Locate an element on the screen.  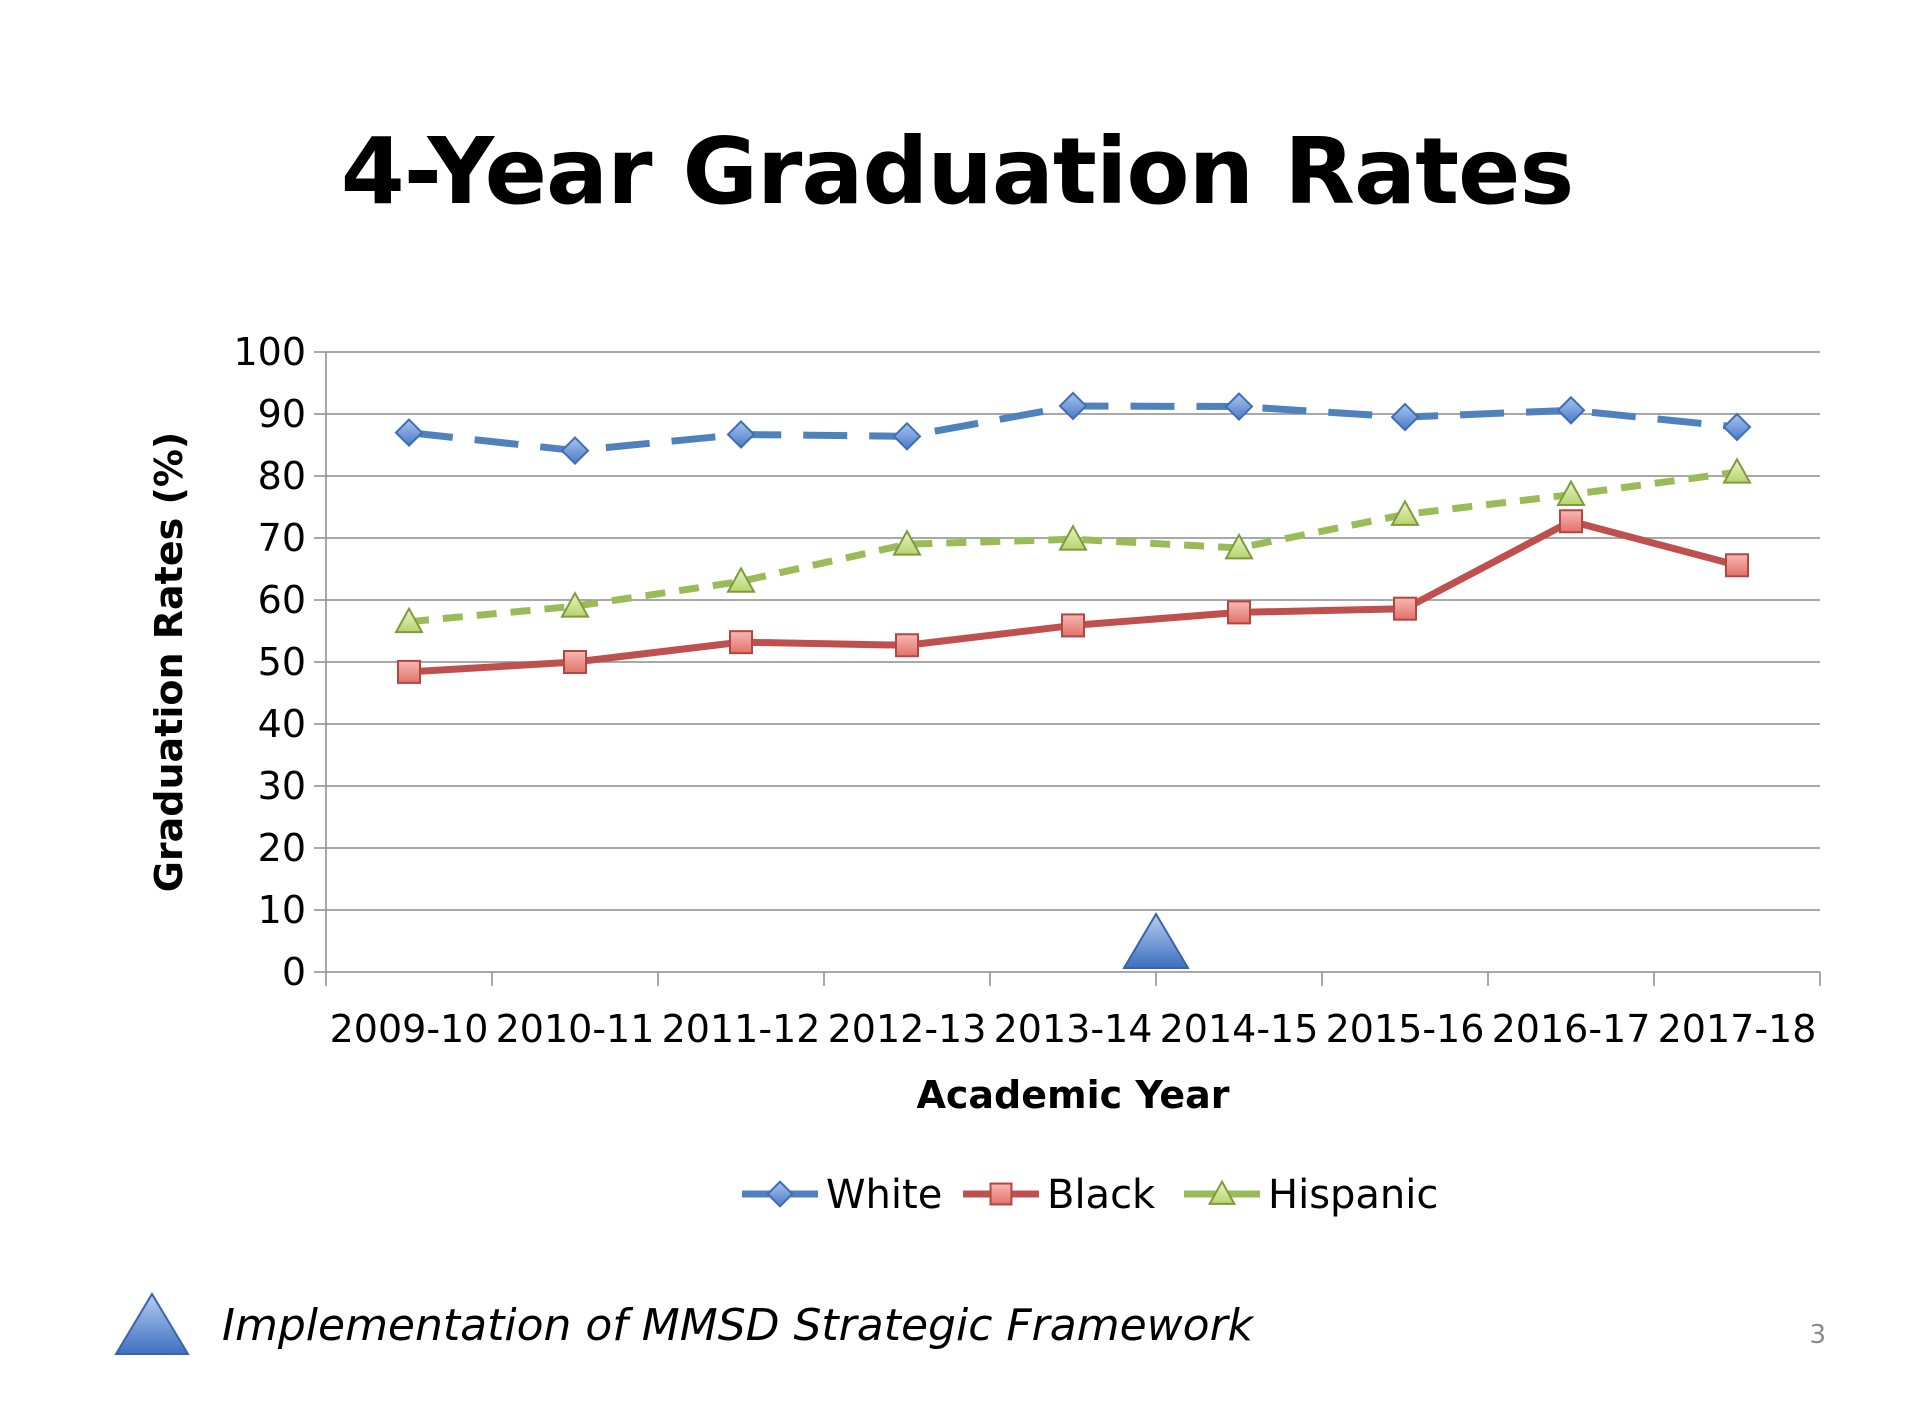
legend-label-white: White is located at coordinates (884, 1195).